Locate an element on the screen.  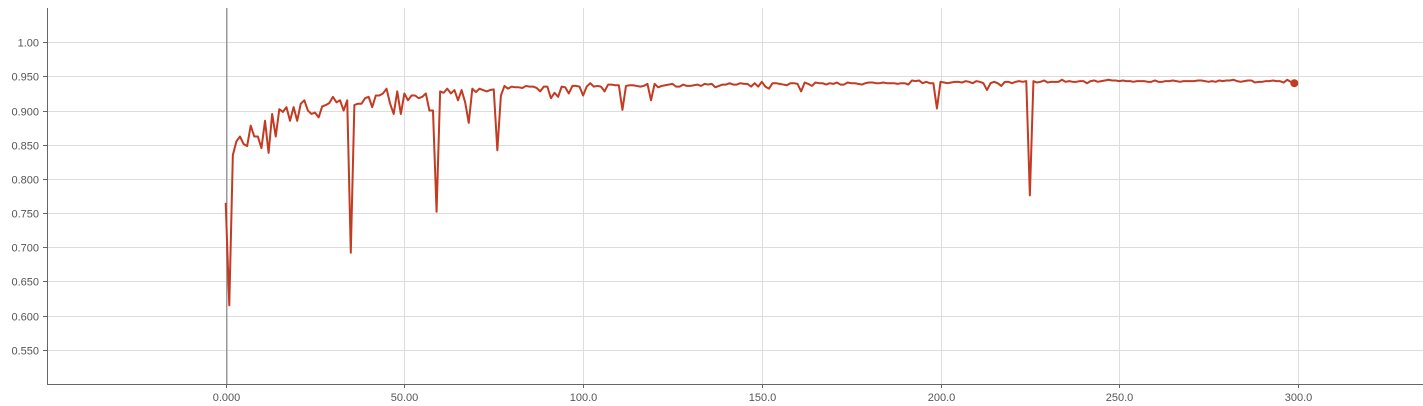
x-tick-label: 150.0 is located at coordinates (763, 398).